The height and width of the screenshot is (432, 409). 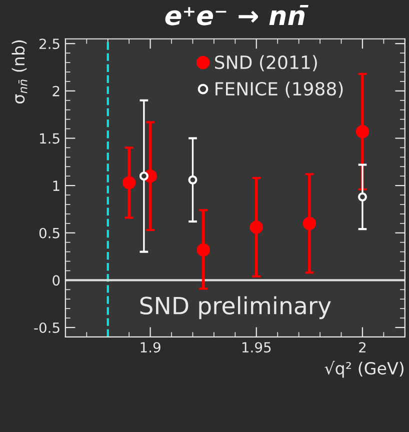 What do you see at coordinates (56, 185) in the screenshot?
I see `y-tick-label: 1` at bounding box center [56, 185].